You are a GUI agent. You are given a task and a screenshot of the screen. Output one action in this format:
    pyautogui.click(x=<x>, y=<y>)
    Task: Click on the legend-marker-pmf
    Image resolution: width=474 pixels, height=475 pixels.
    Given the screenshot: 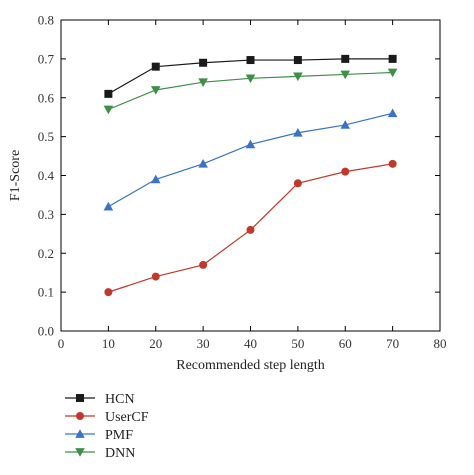 What is the action you would take?
    pyautogui.click(x=80, y=433)
    